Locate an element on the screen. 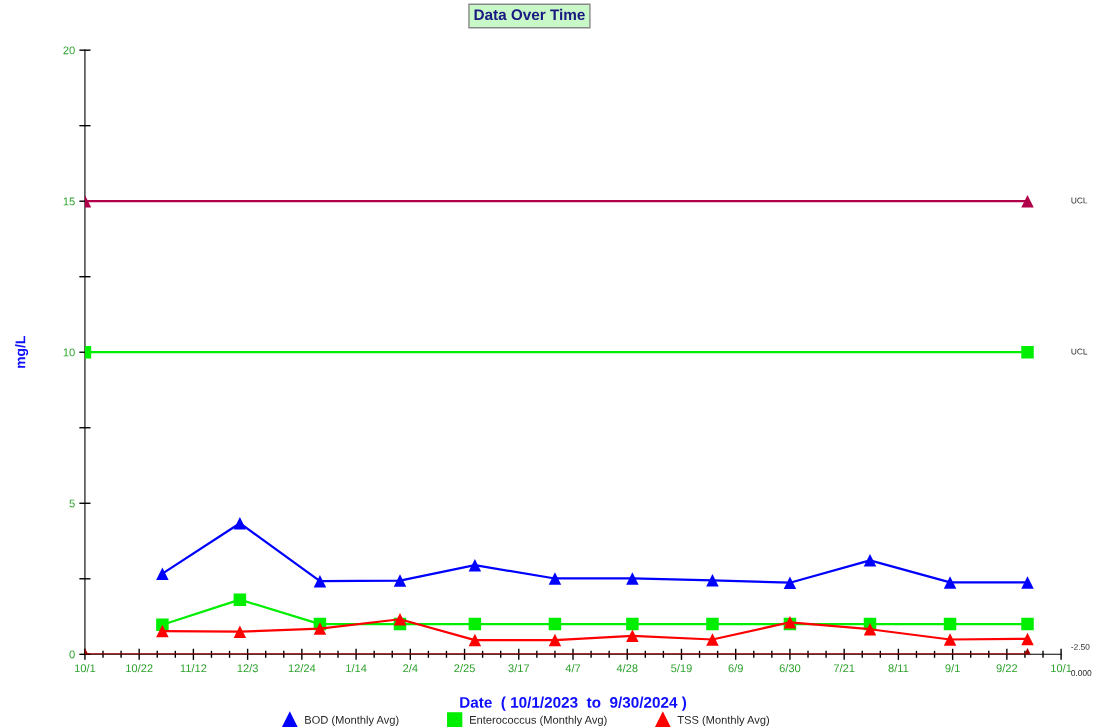 The width and height of the screenshot is (1103, 727). y-axis-title: mg/L is located at coordinates (22, 352).